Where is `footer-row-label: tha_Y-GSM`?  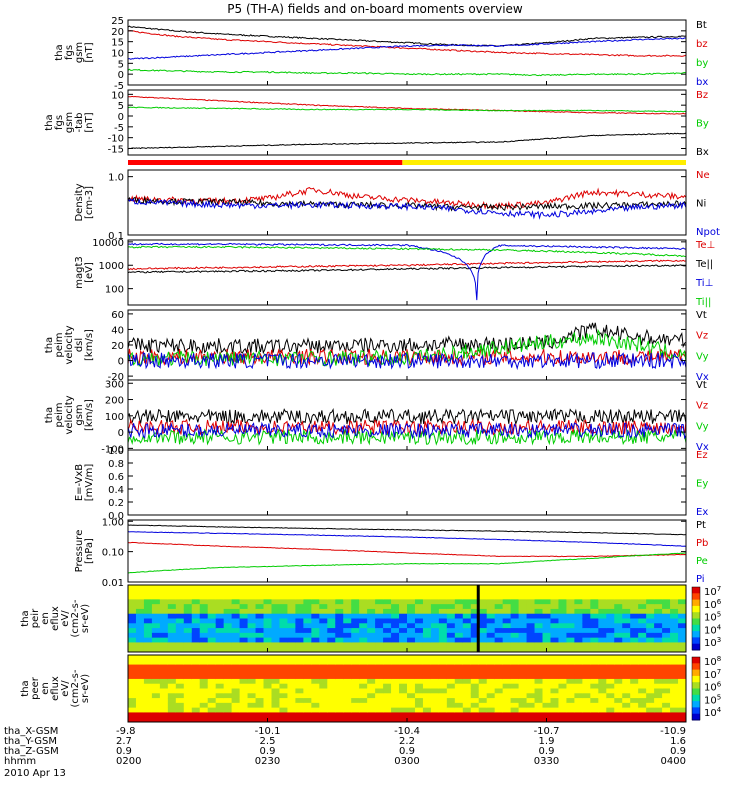
footer-row-label: tha_Y-GSM is located at coordinates (30, 741).